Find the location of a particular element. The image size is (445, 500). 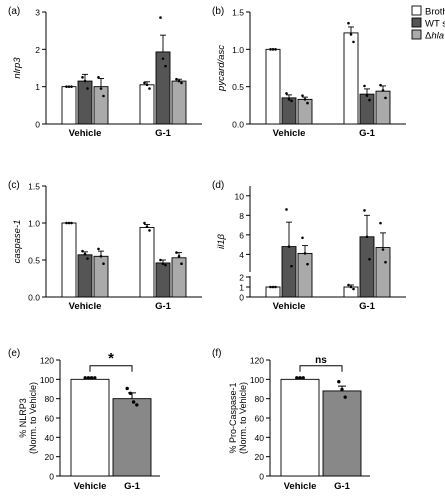

panel-label: (d) is located at coordinates (218, 185).